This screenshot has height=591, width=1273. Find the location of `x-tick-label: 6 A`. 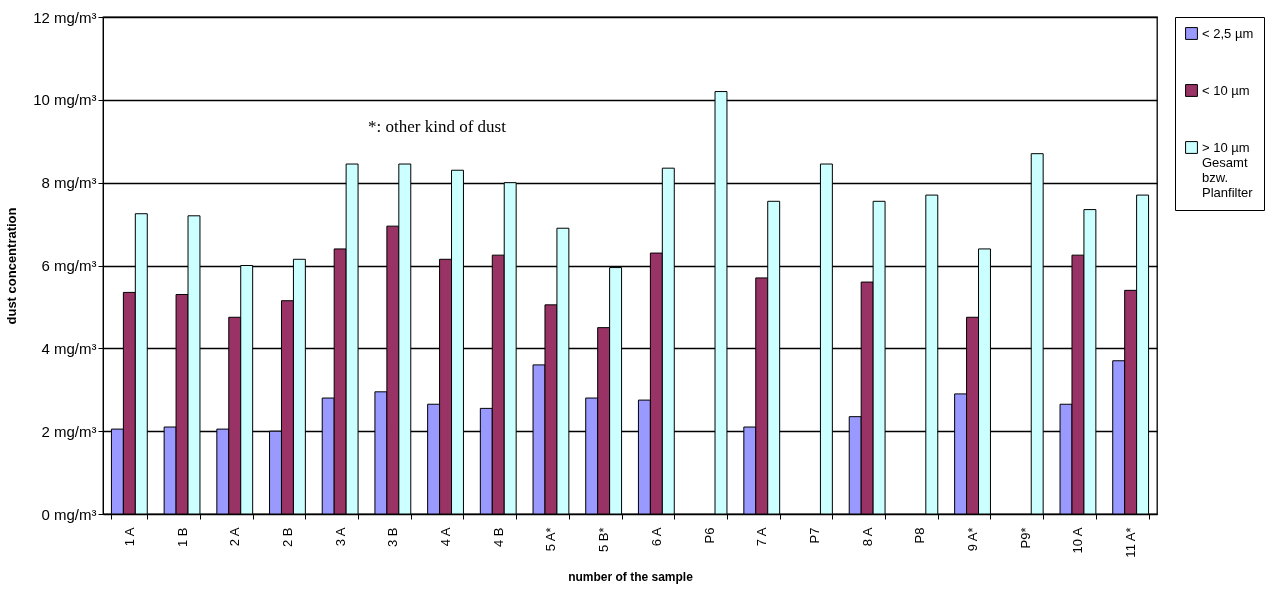

x-tick-label: 6 A is located at coordinates (656, 537).